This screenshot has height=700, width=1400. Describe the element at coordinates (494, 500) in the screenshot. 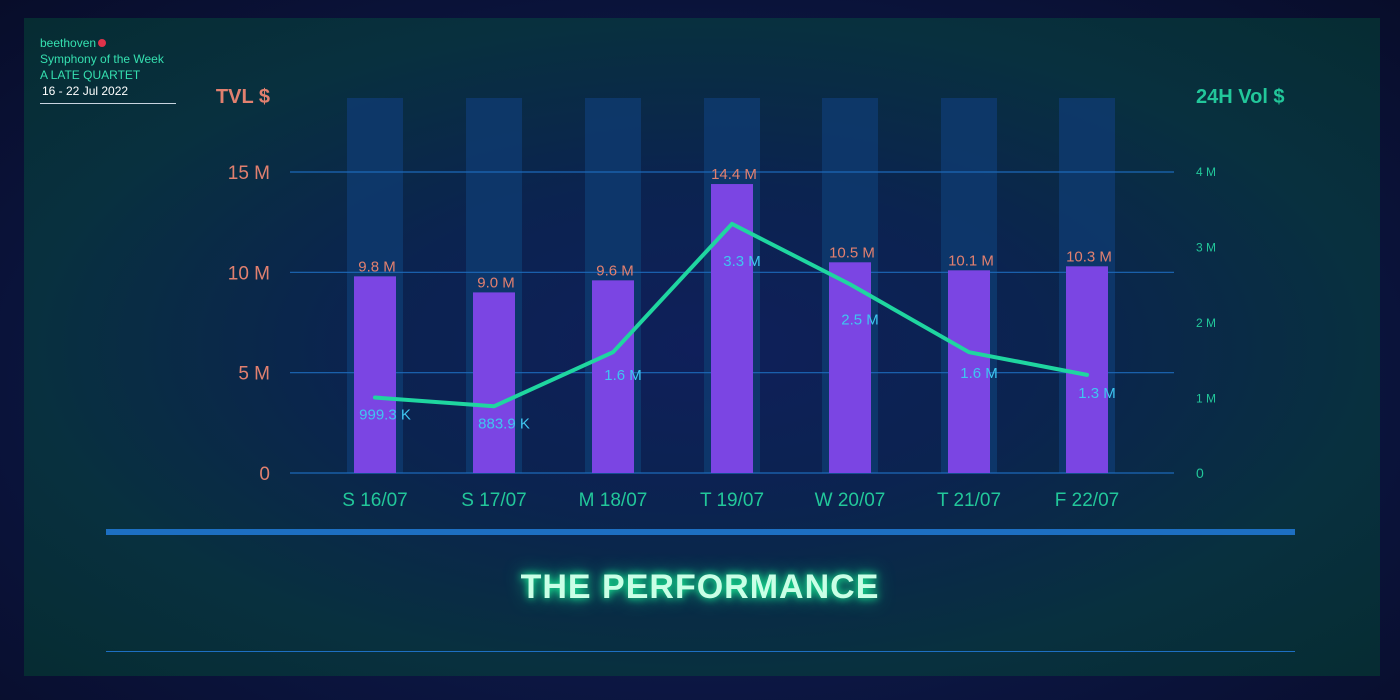

I see `x-axis-tick: S 17/07` at that location.